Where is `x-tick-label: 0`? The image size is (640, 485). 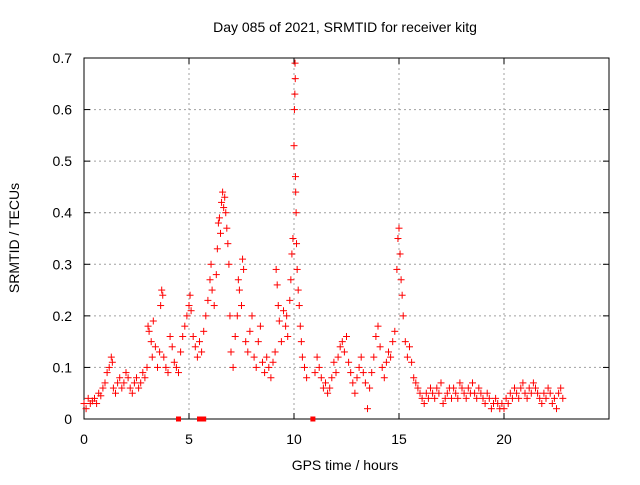 x-tick-label: 0 is located at coordinates (84, 439).